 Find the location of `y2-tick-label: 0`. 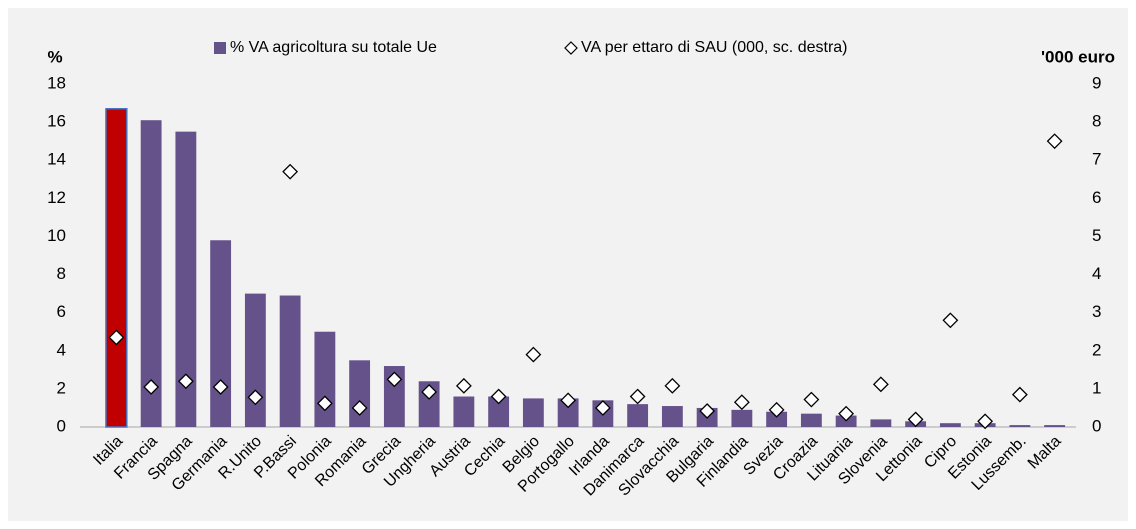

y2-tick-label: 0 is located at coordinates (1096, 425).